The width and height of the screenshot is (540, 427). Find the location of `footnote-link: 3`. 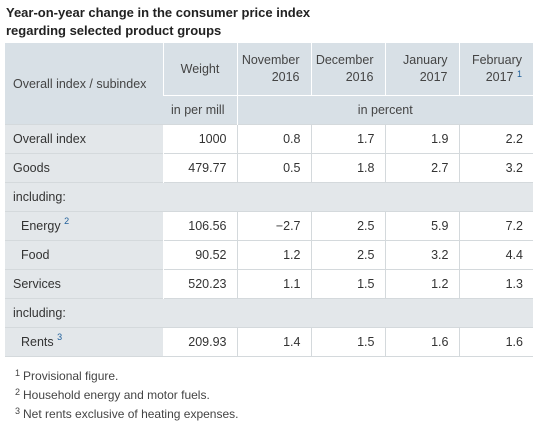

footnote-link: 3 is located at coordinates (60, 337).